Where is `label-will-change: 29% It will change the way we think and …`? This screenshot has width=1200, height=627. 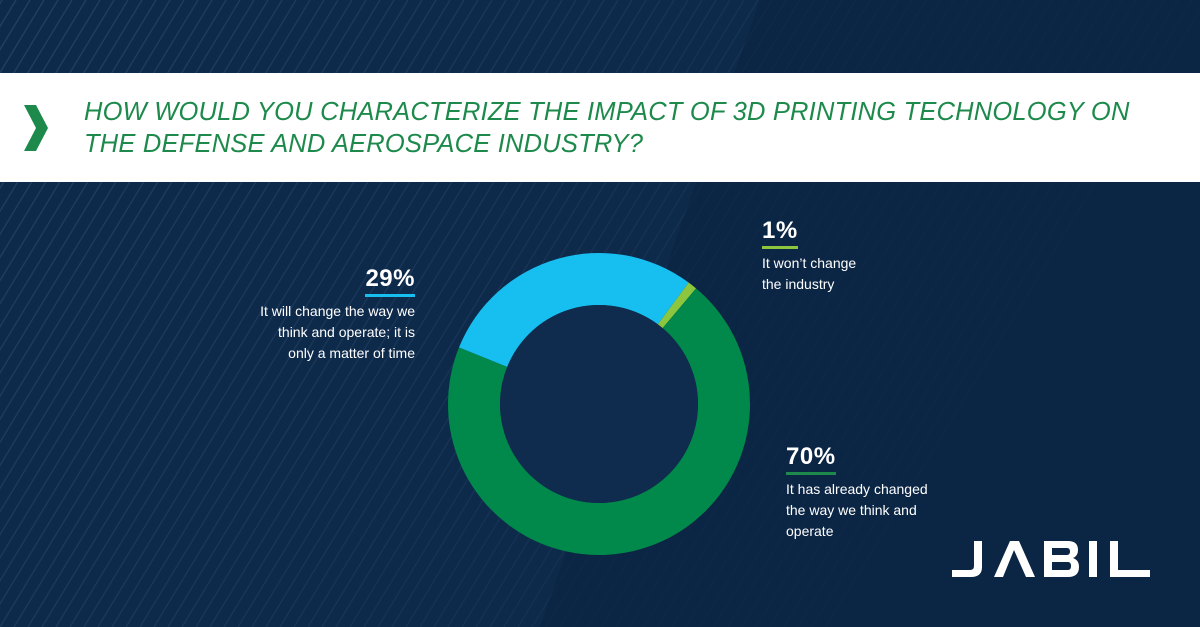 label-will-change: 29% It will change the way we think and … is located at coordinates (317, 315).